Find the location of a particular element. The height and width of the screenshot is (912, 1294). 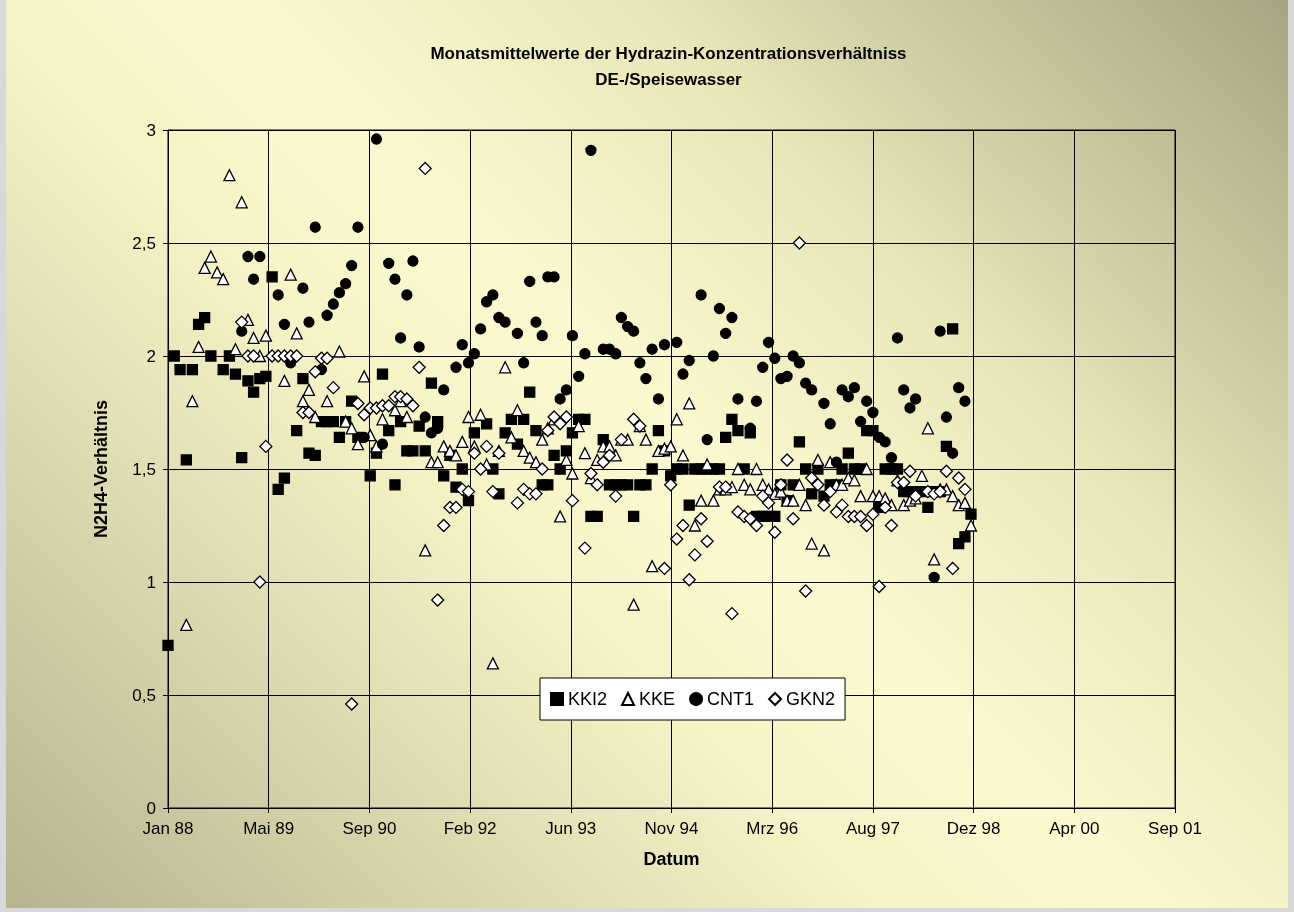

y-tick-label: 1,5 is located at coordinates (144, 469).